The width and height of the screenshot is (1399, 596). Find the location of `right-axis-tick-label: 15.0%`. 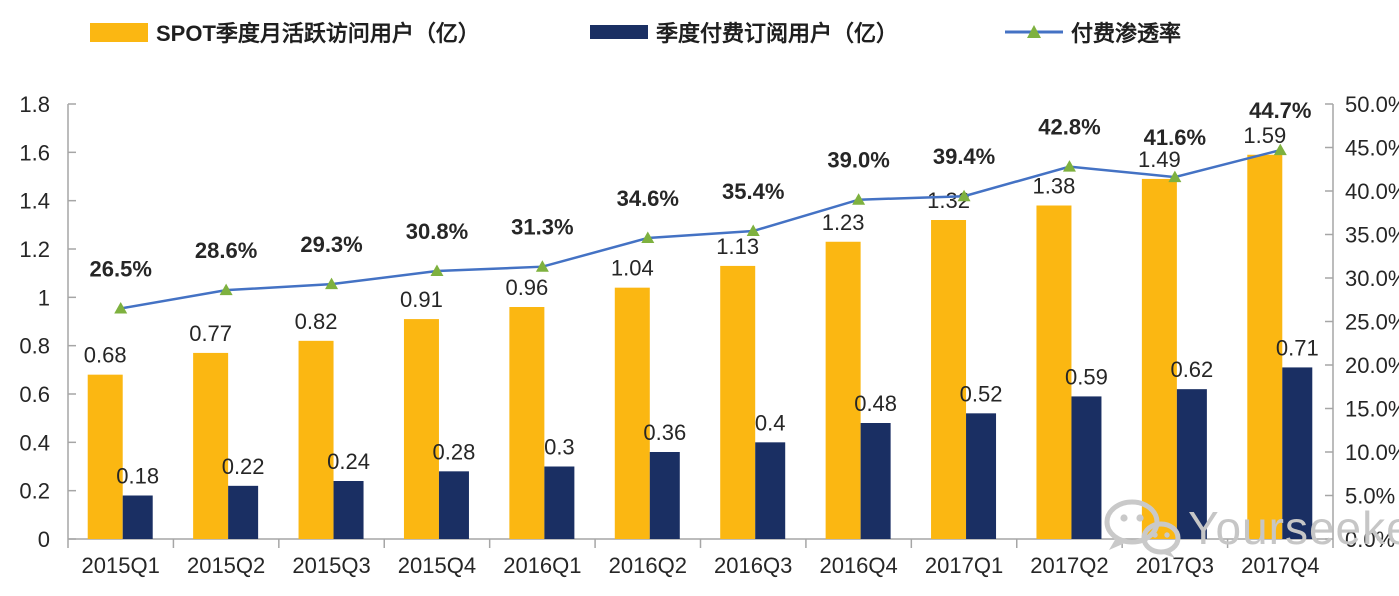

right-axis-tick-label: 15.0% is located at coordinates (1372, 409).